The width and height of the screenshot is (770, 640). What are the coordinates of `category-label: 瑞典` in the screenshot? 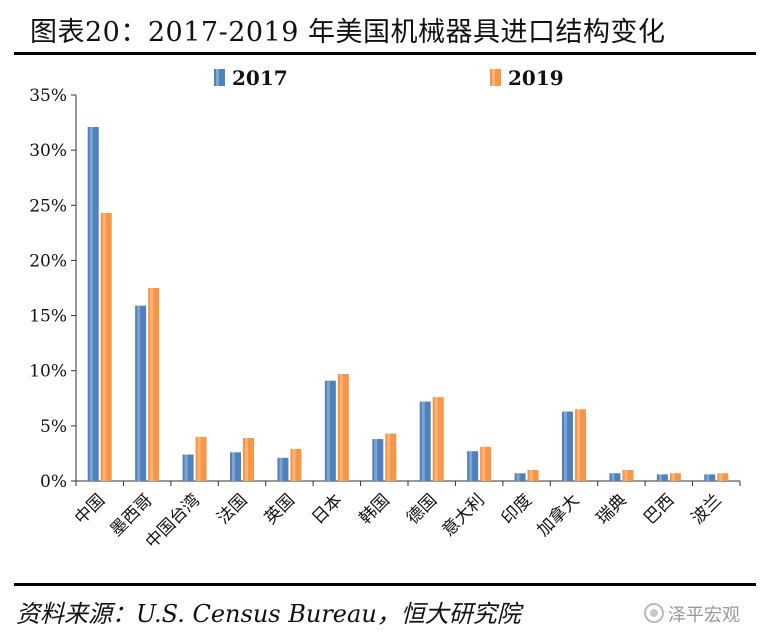 It's located at (612, 509).